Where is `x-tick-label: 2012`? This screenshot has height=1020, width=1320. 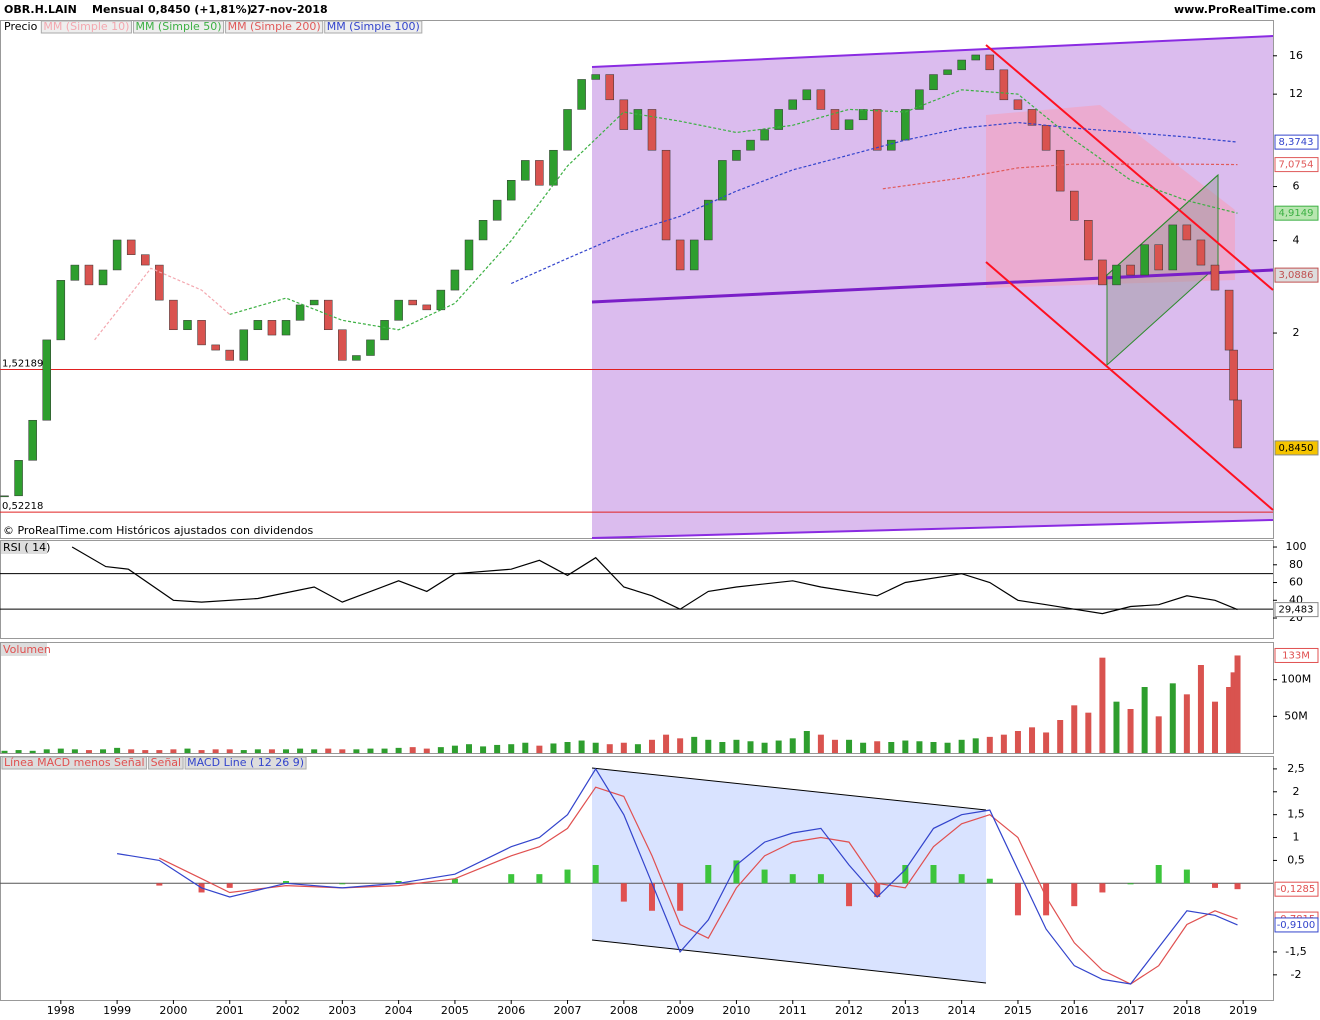
x-tick-label: 2012 is located at coordinates (849, 1010).